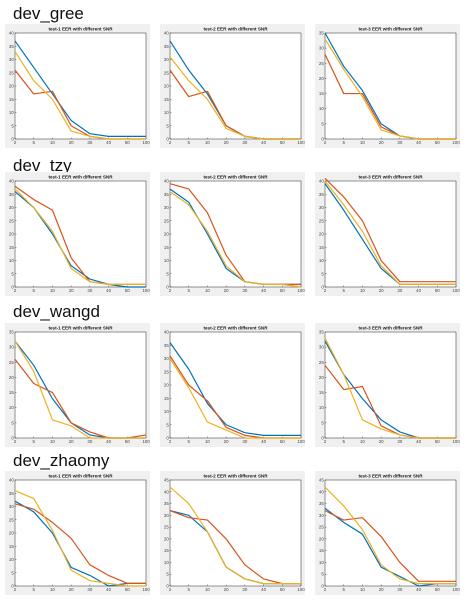  Describe the element at coordinates (321, 480) in the screenshot. I see `y-tick-label: 45` at that location.